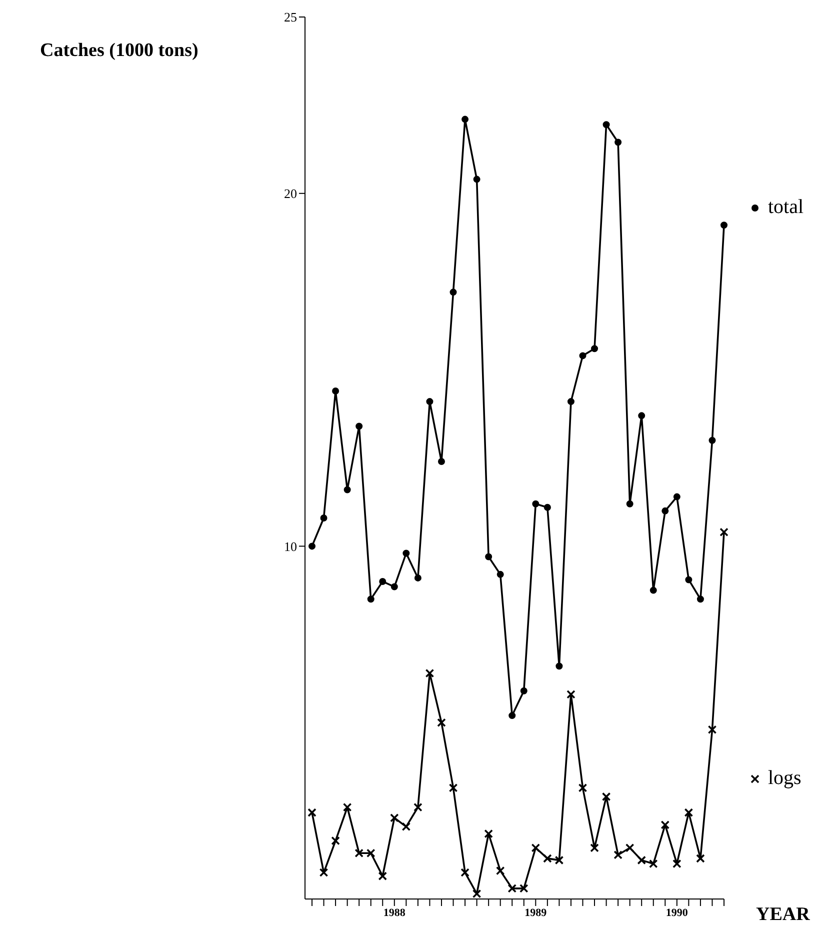  I want to click on y-tick-label: 10, so click(290, 546).